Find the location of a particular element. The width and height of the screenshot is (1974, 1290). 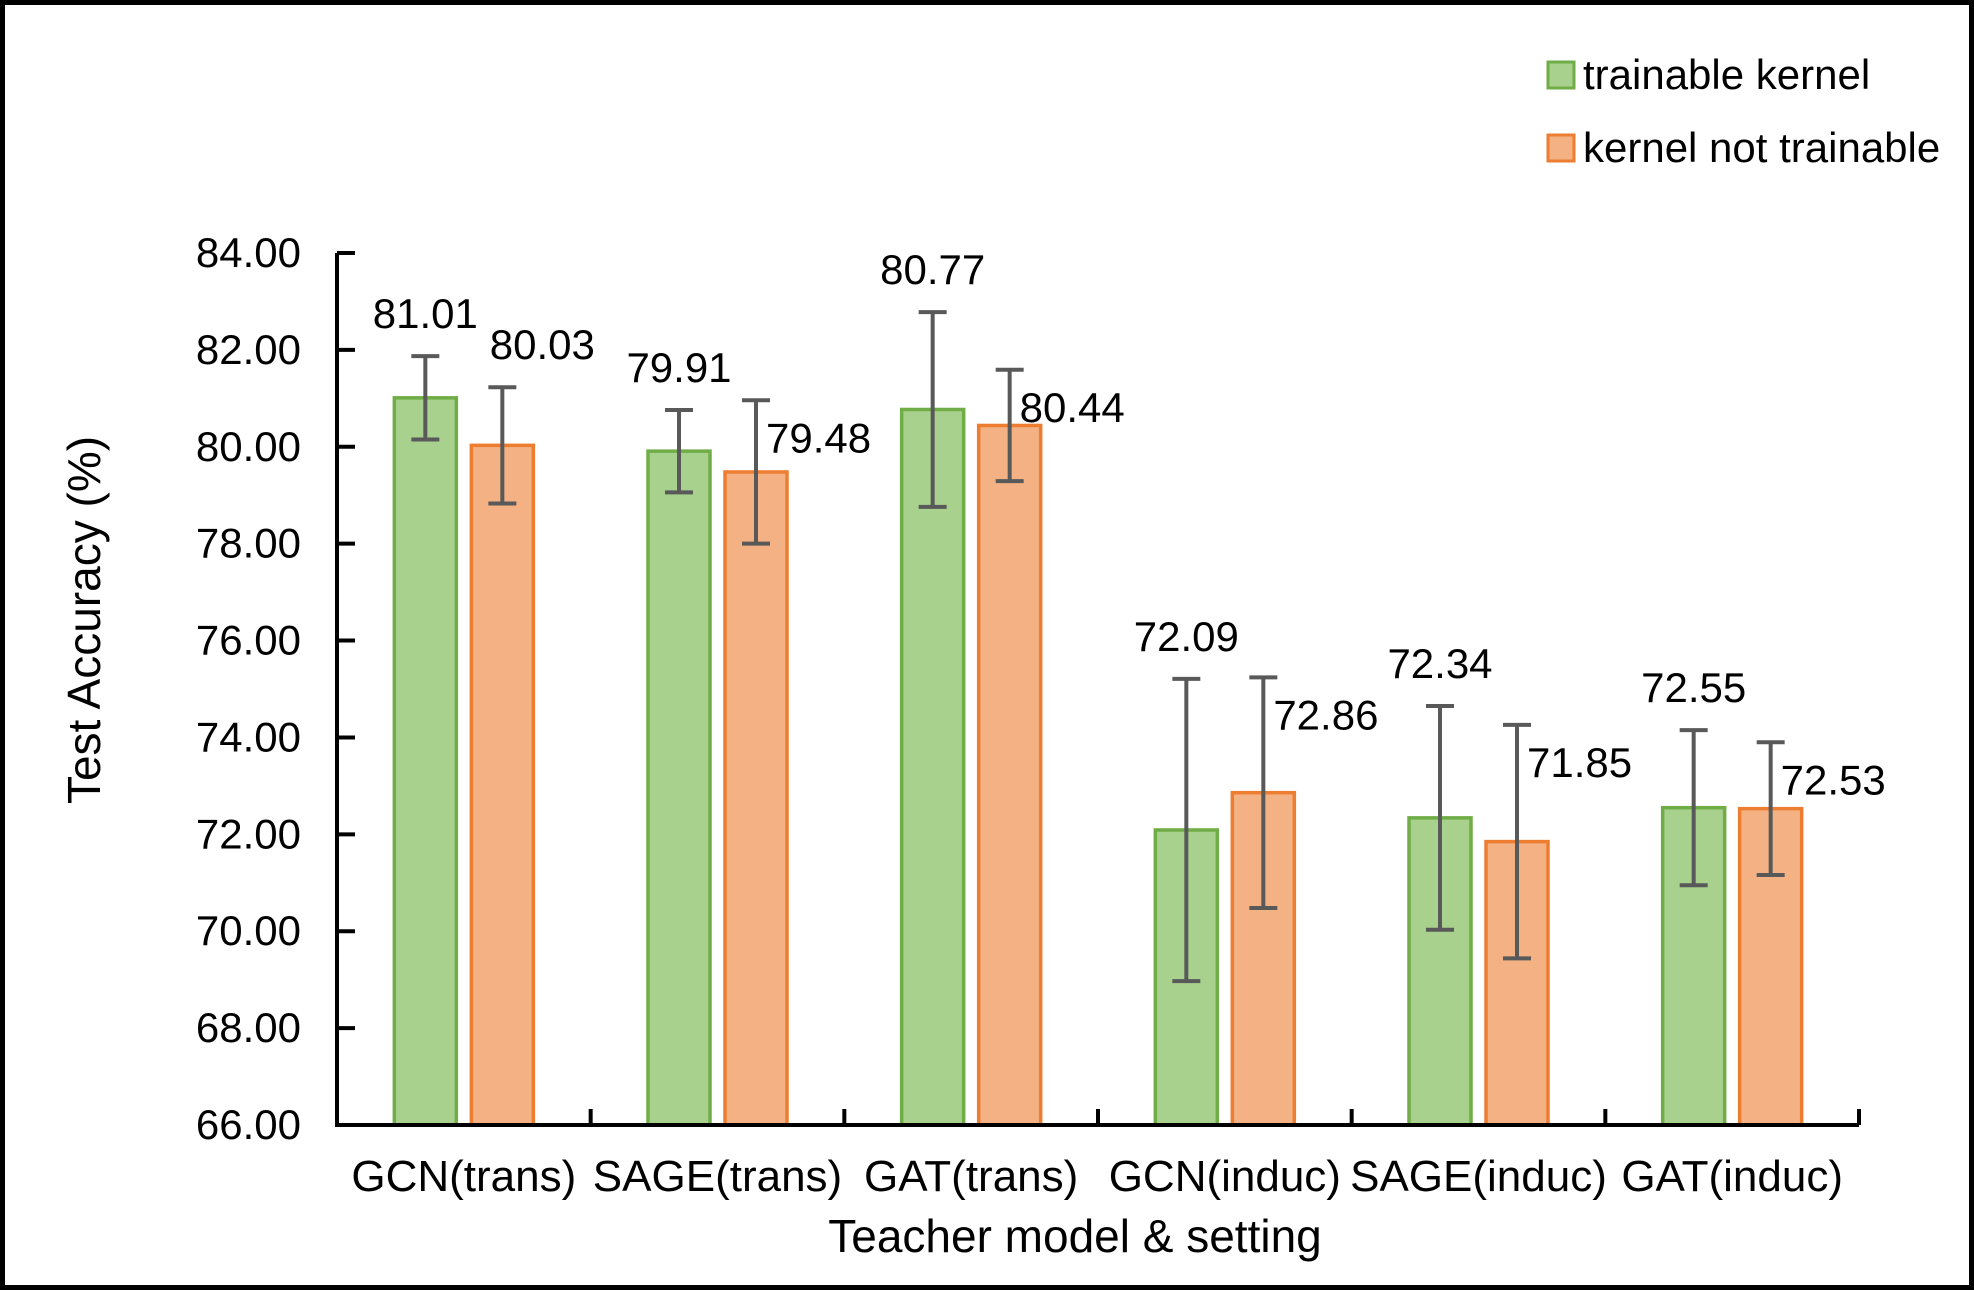

legend: trainable kernel kernel not trainable is located at coordinates (1743, 111).